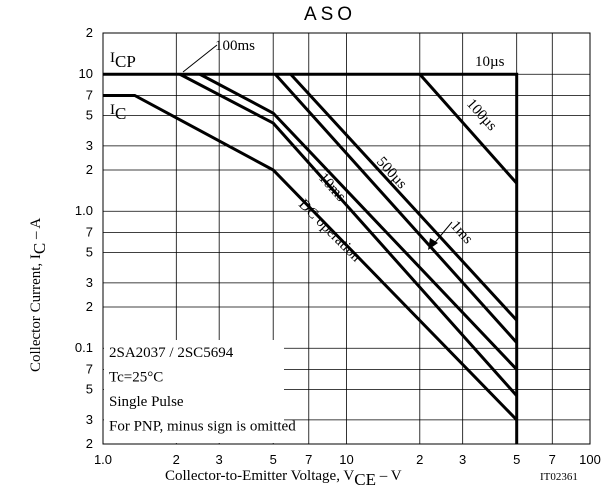 Image resolution: width=610 pixels, height=492 pixels. What do you see at coordinates (86, 73) in the screenshot?
I see `y-tick-label: 10` at bounding box center [86, 73].